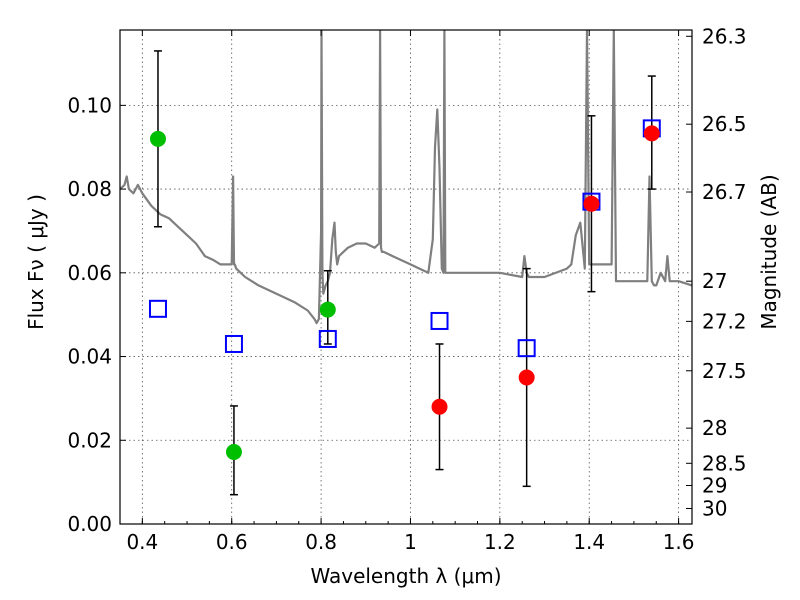 This screenshot has height=600, width=800. What do you see at coordinates (714, 509) in the screenshot?
I see `right-tick-label: 30` at bounding box center [714, 509].